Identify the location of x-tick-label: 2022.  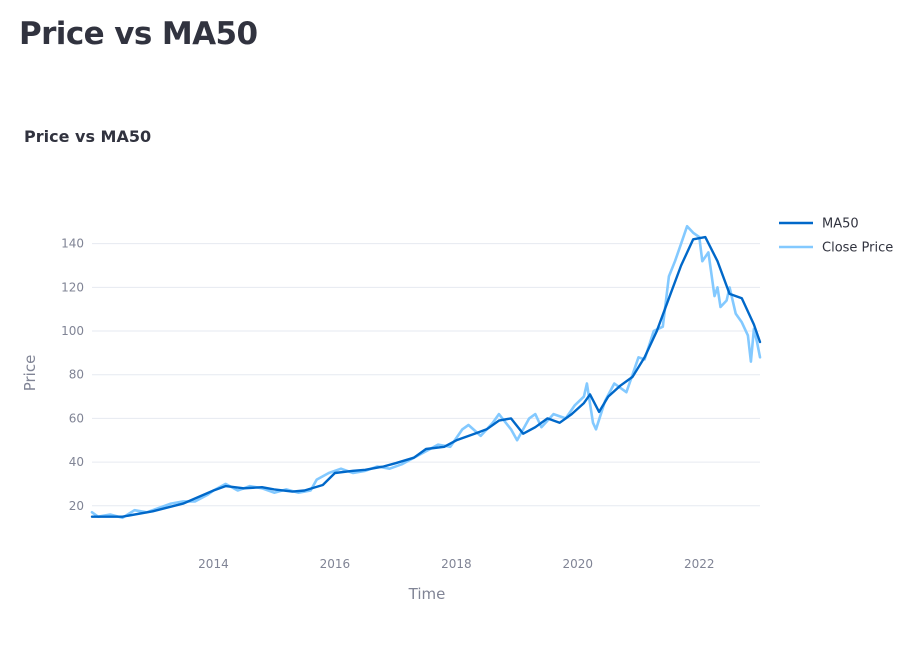
(699, 564).